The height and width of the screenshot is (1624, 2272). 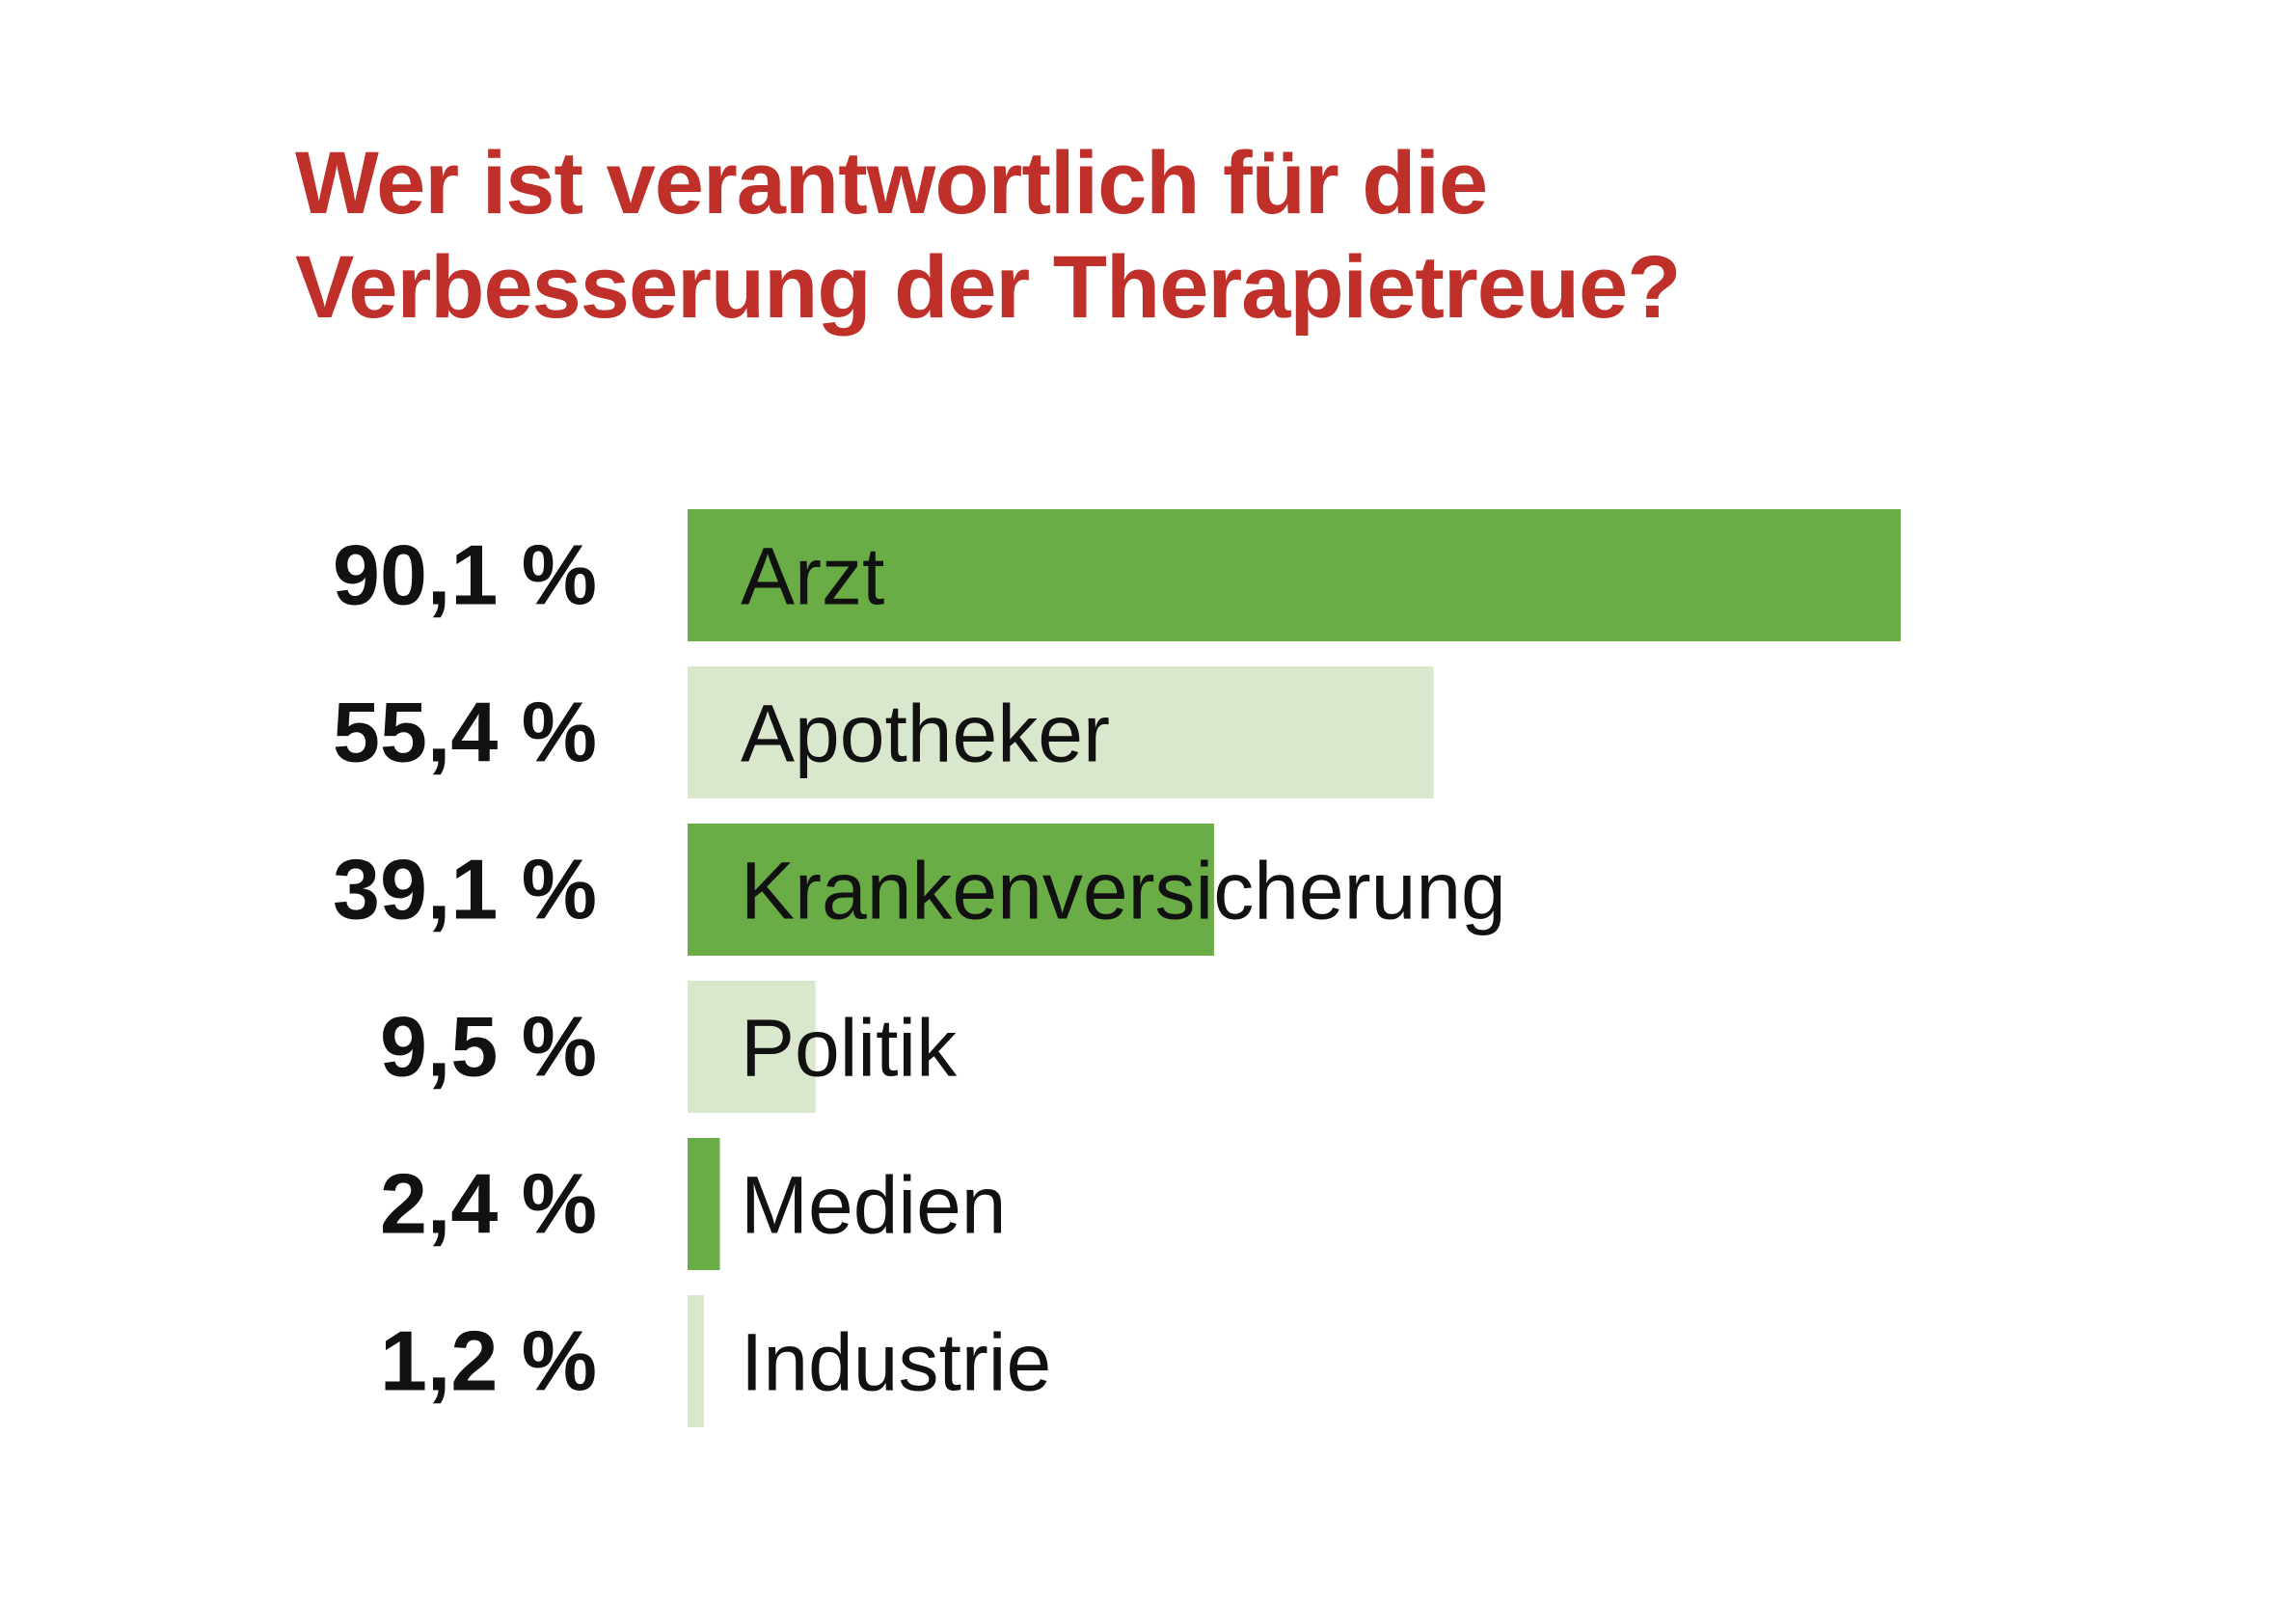 What do you see at coordinates (696, 1361) in the screenshot?
I see `bar-industrie` at bounding box center [696, 1361].